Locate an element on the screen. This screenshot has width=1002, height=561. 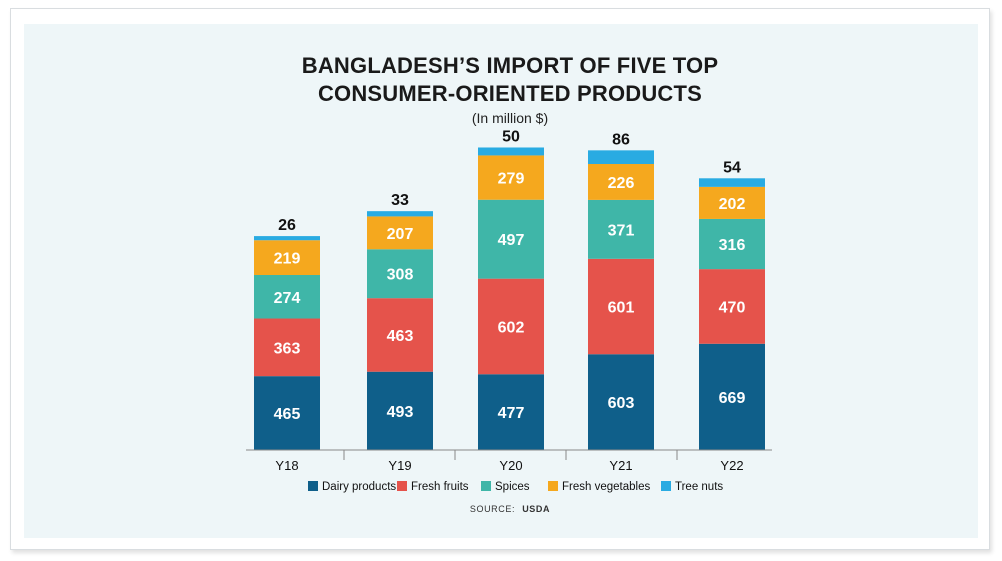
bar-segment-fresh-vegetables-y19 is located at coordinates (400, 233).